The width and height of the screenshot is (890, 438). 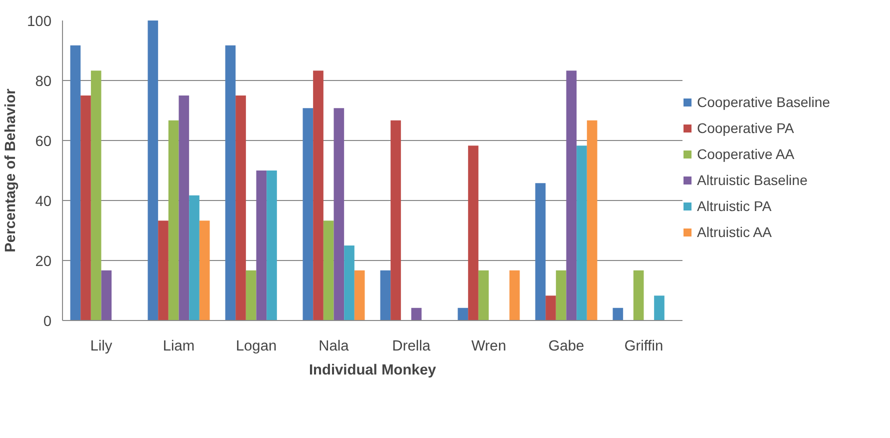 What do you see at coordinates (43, 262) in the screenshot?
I see `y-tick-label: 20` at bounding box center [43, 262].